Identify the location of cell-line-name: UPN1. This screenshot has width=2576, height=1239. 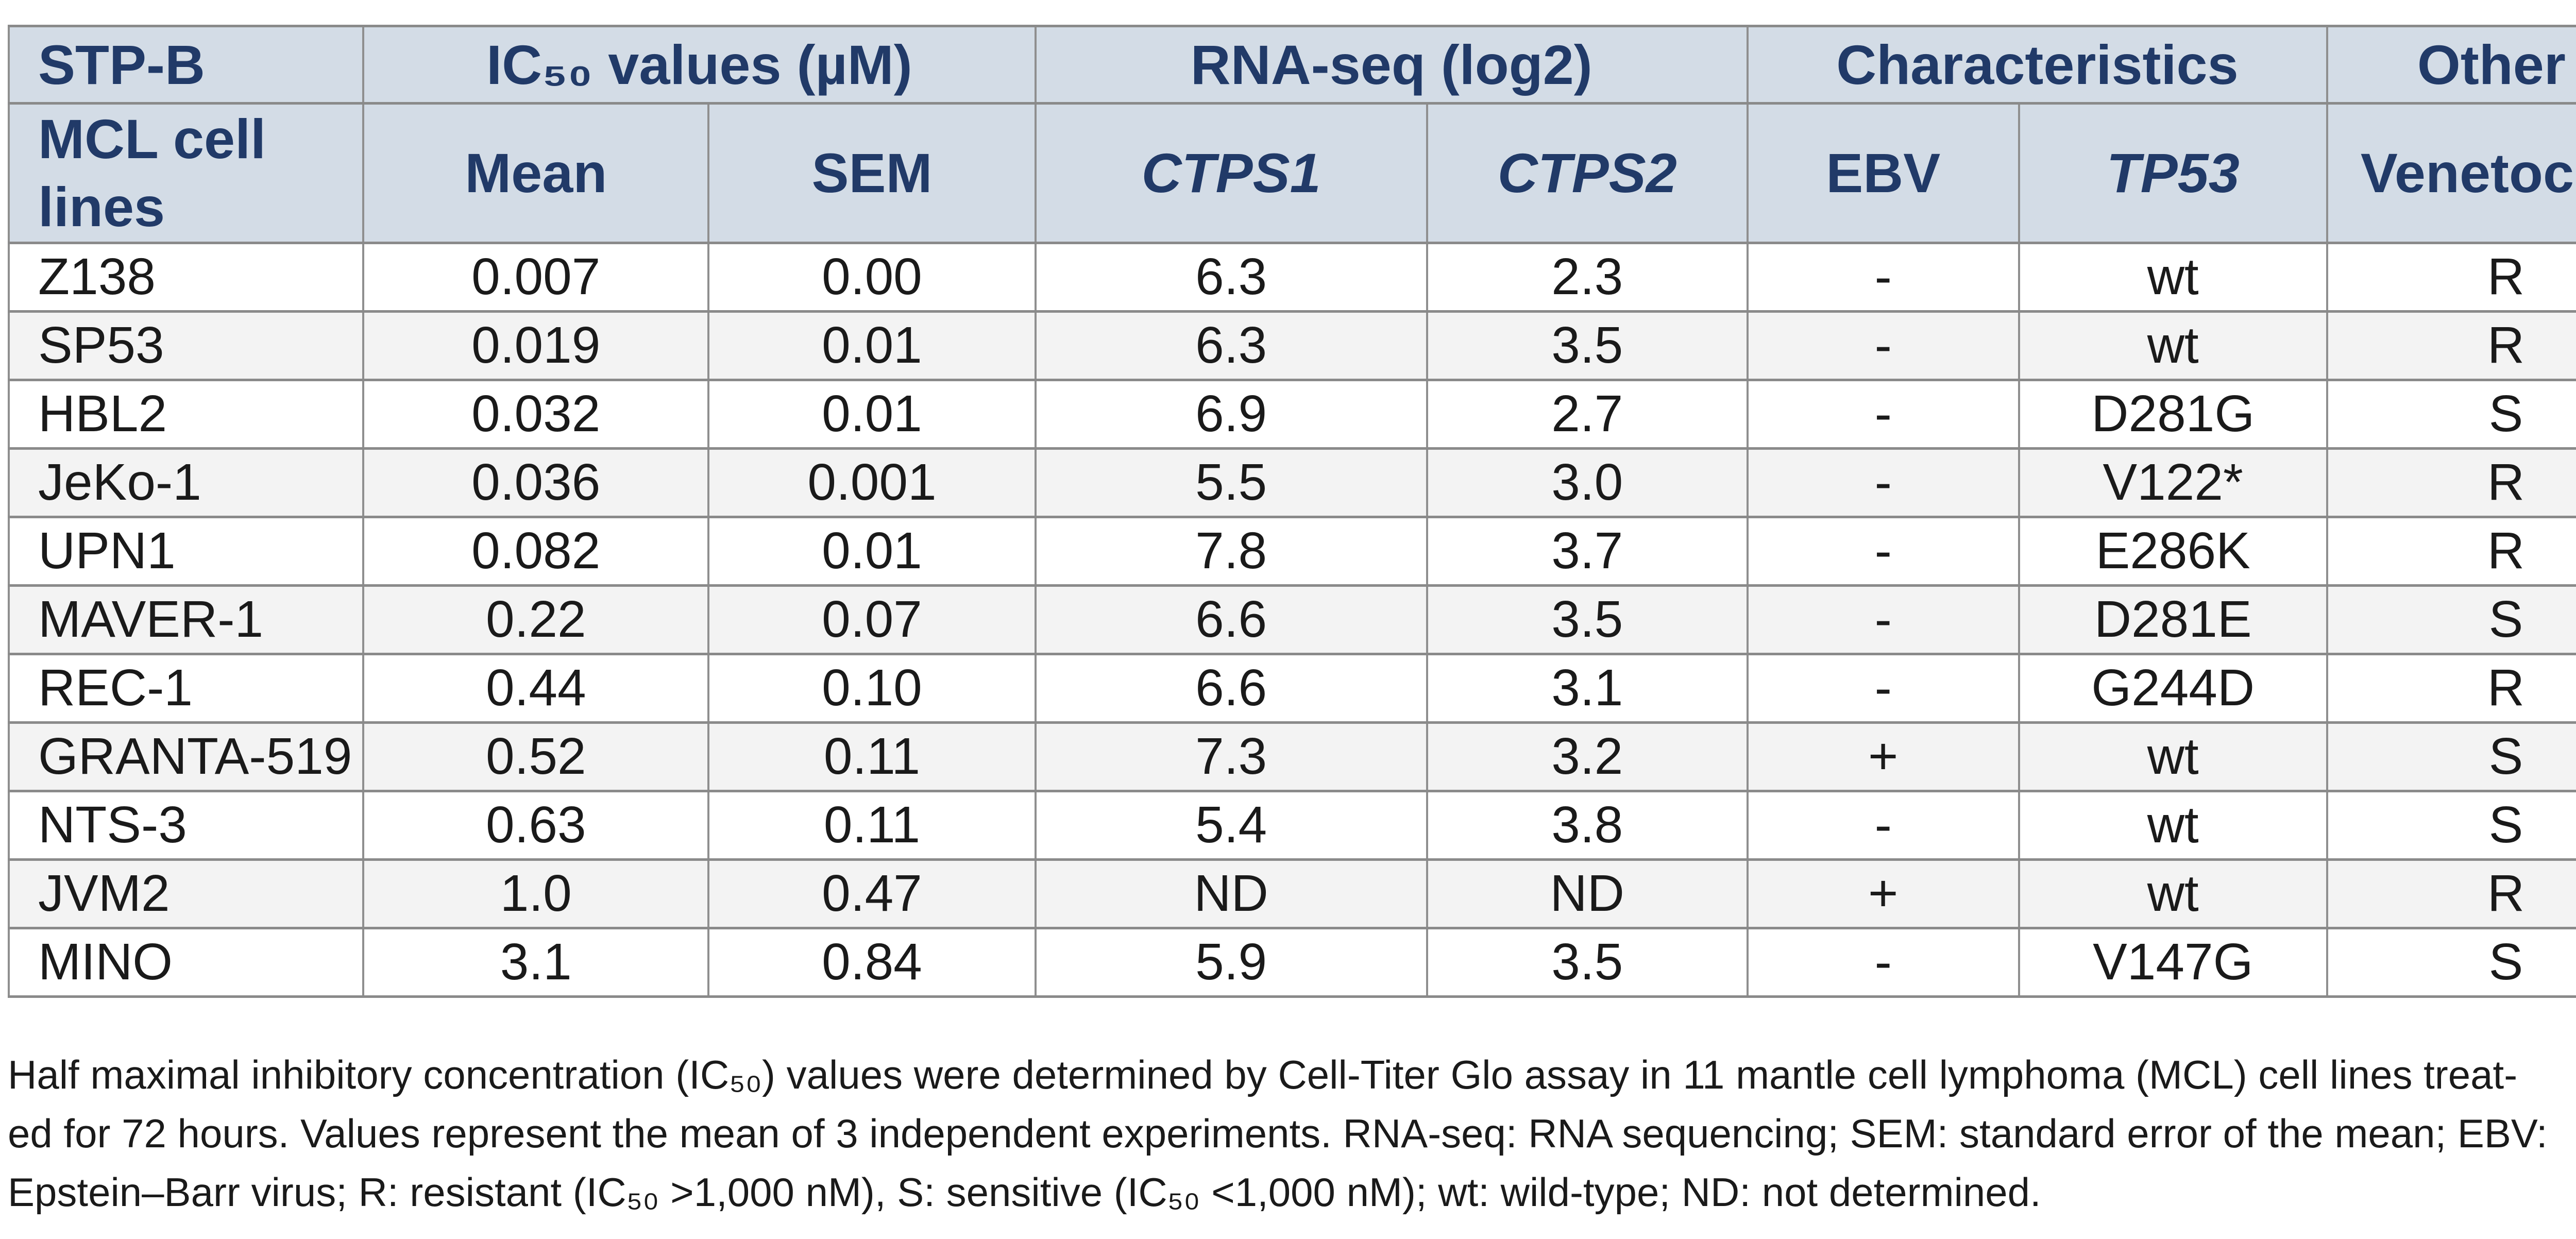
(186, 551).